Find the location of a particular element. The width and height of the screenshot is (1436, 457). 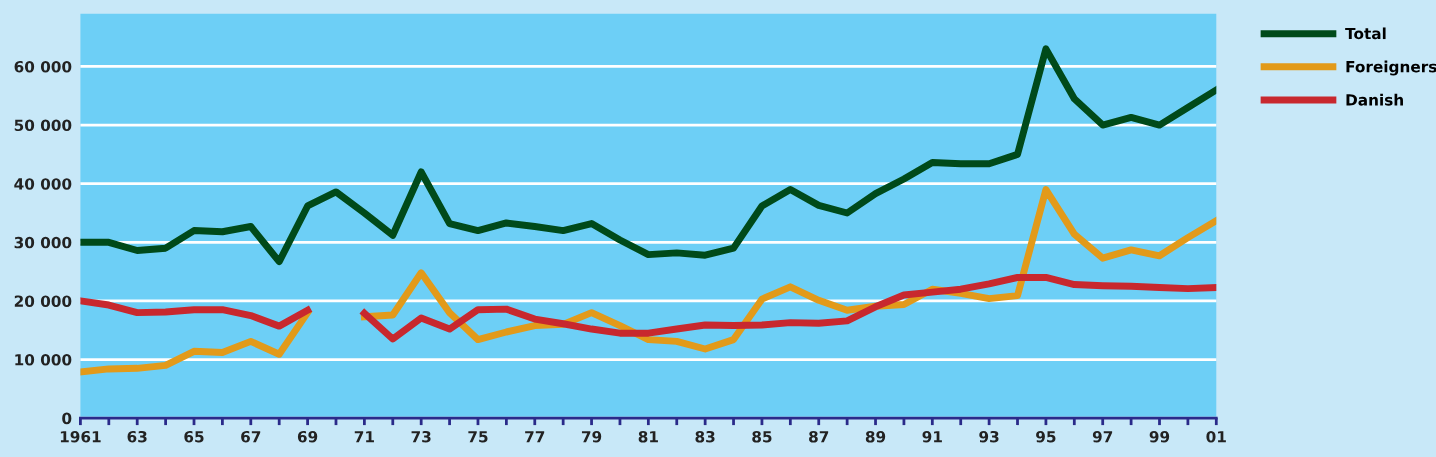

x-tick-label: 97 is located at coordinates (1102, 436).